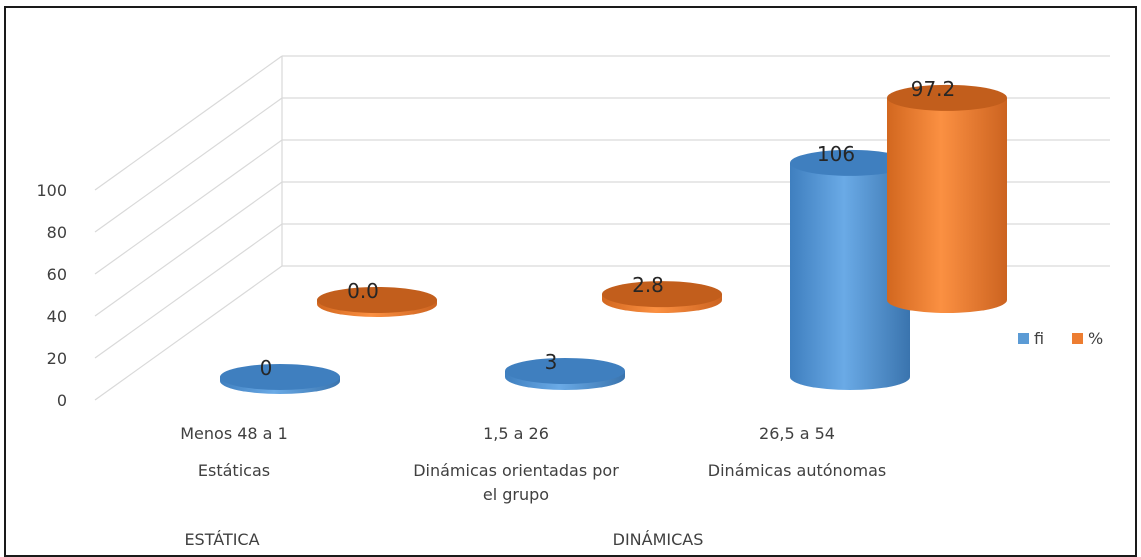 This screenshot has width=1141, height=557. Describe the element at coordinates (516, 494) in the screenshot. I see `category-type-label-cont: el grupo` at that location.